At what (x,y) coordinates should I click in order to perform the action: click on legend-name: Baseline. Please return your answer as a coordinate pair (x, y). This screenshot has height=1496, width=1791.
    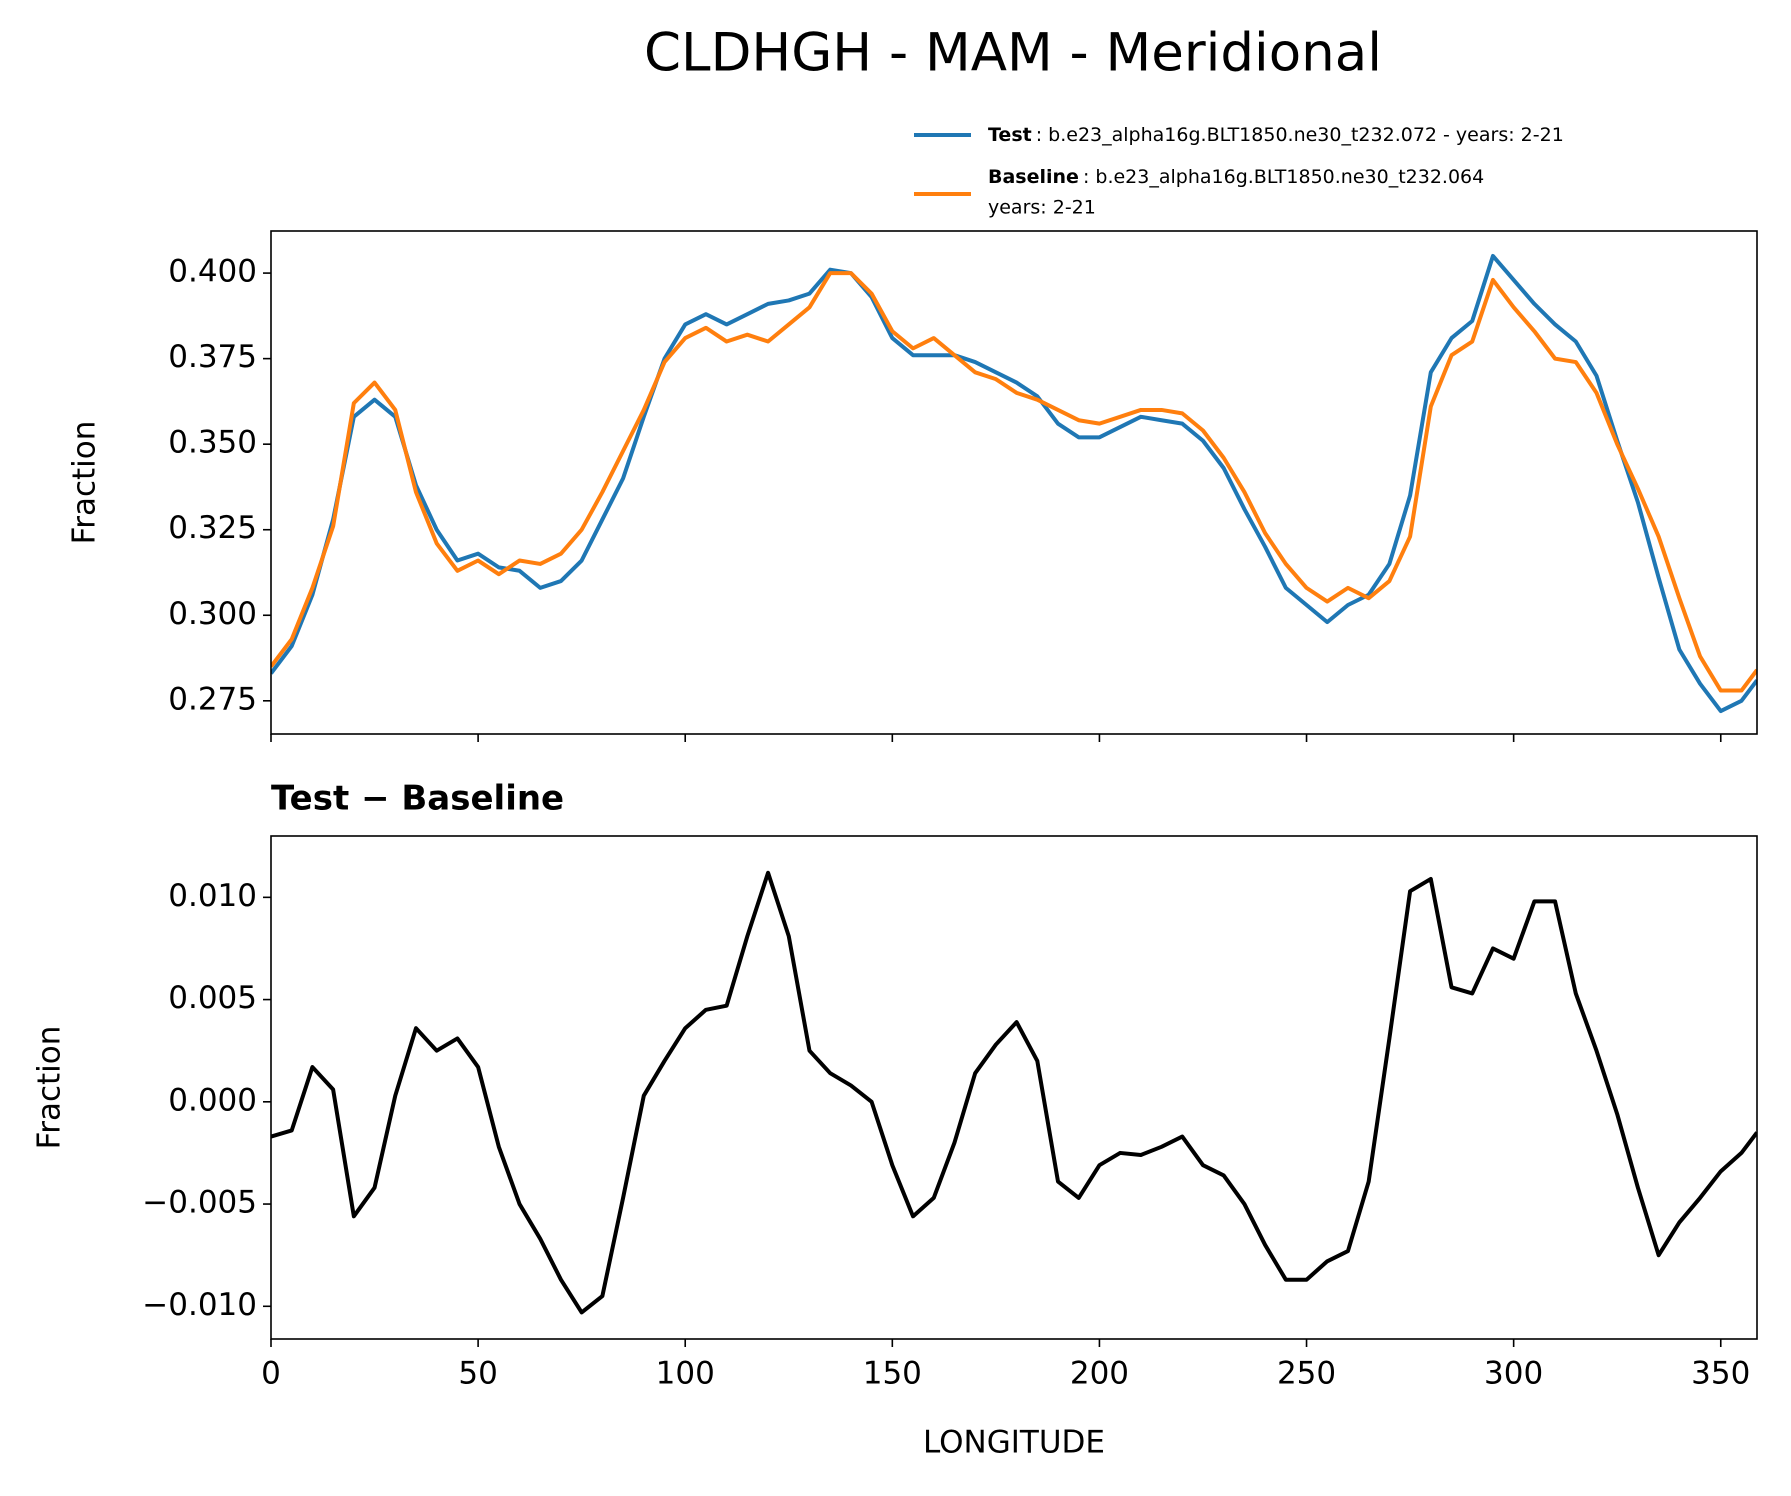
    Looking at the image, I should click on (1033, 177).